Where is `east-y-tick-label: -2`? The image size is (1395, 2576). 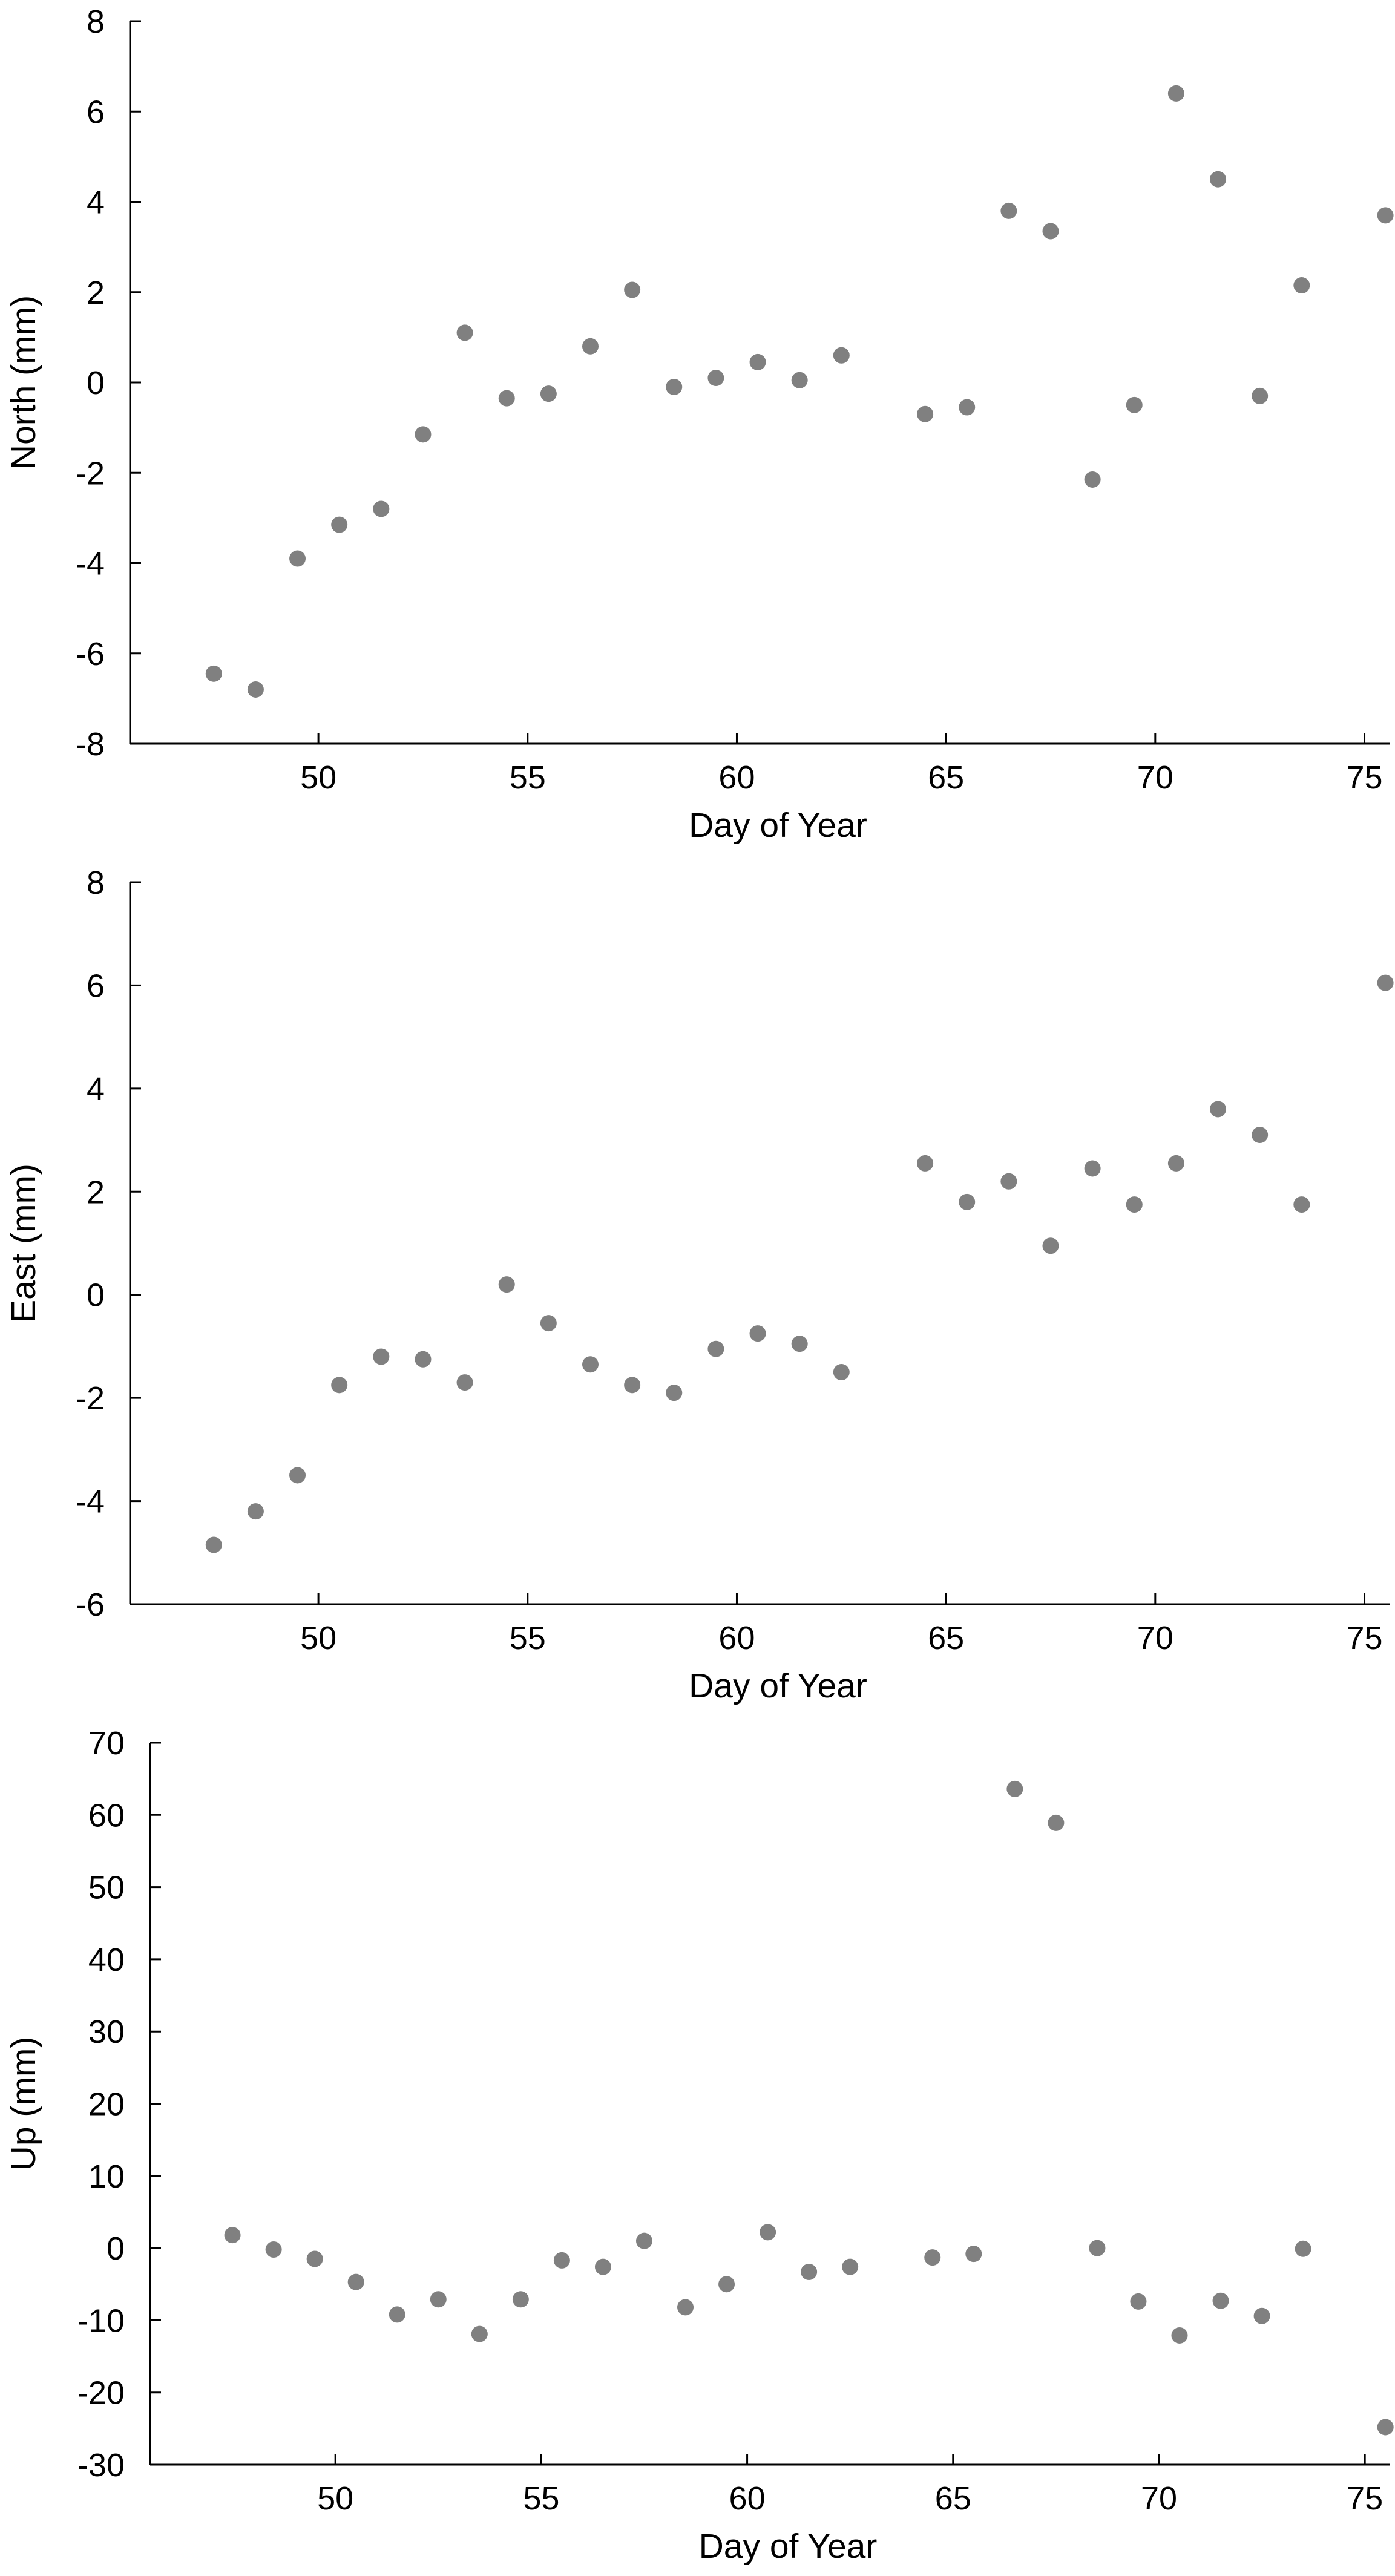
east-y-tick-label: -2 is located at coordinates (90, 1398).